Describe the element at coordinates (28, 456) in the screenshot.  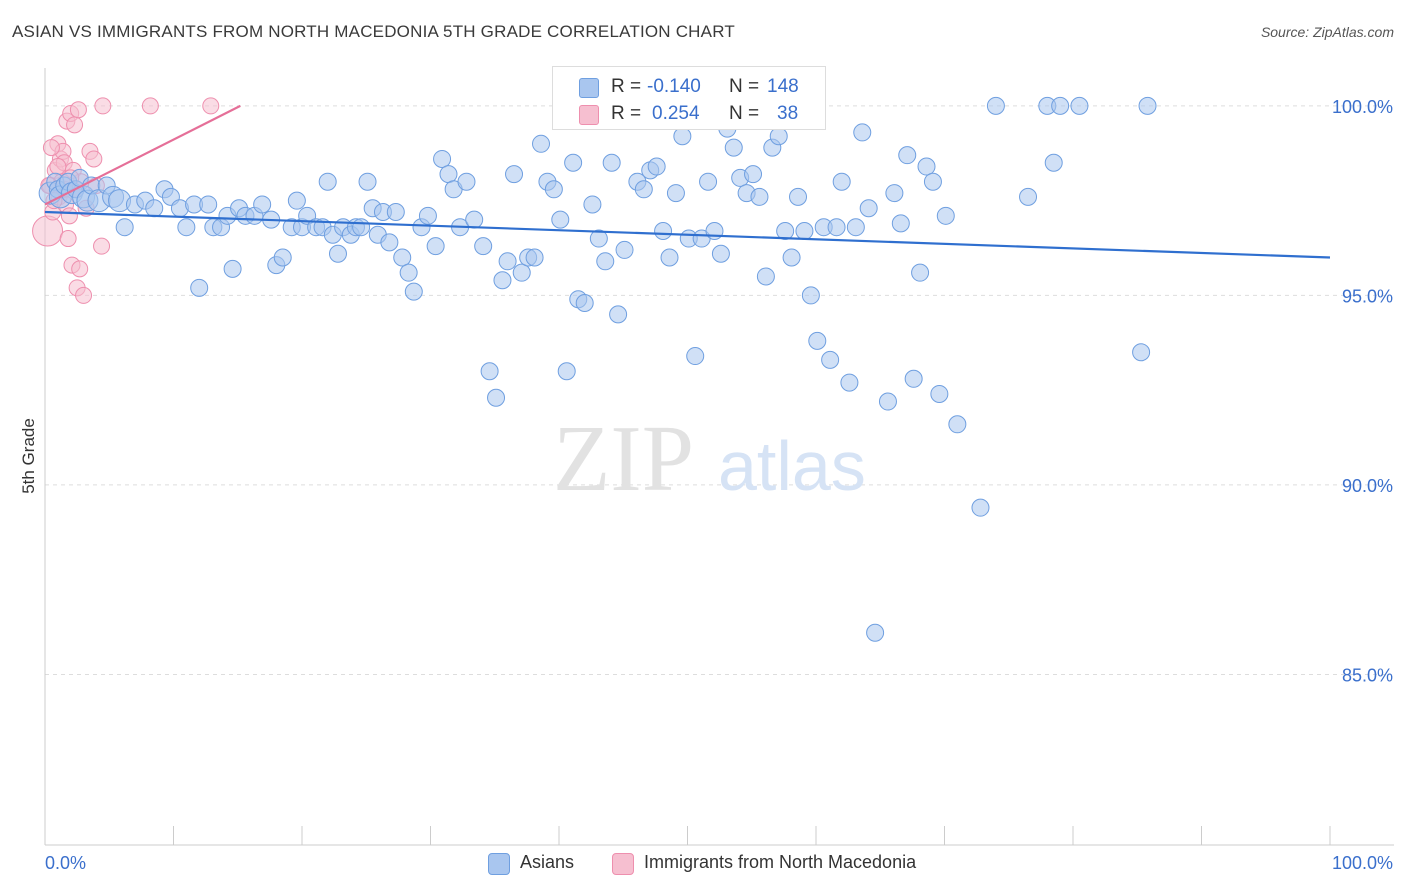
I see `y-axis-title: 5th Grade` at that location.